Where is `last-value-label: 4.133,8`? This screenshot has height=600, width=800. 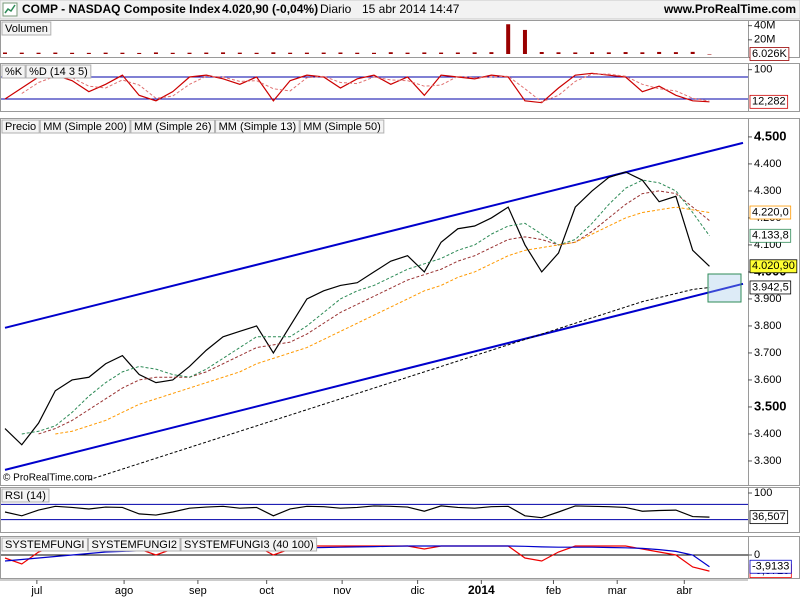 last-value-label: 4.133,8 is located at coordinates (770, 236).